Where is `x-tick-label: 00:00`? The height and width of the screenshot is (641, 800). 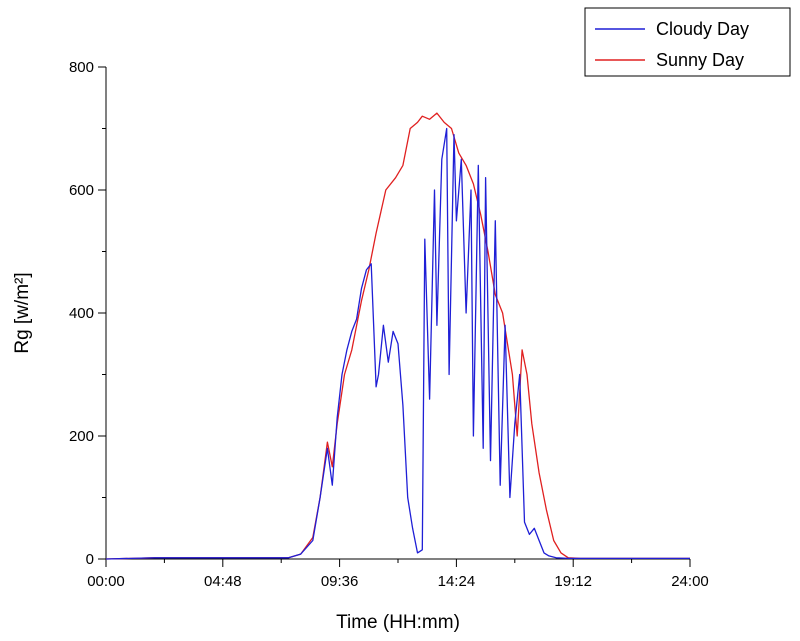
x-tick-label: 00:00 is located at coordinates (106, 581).